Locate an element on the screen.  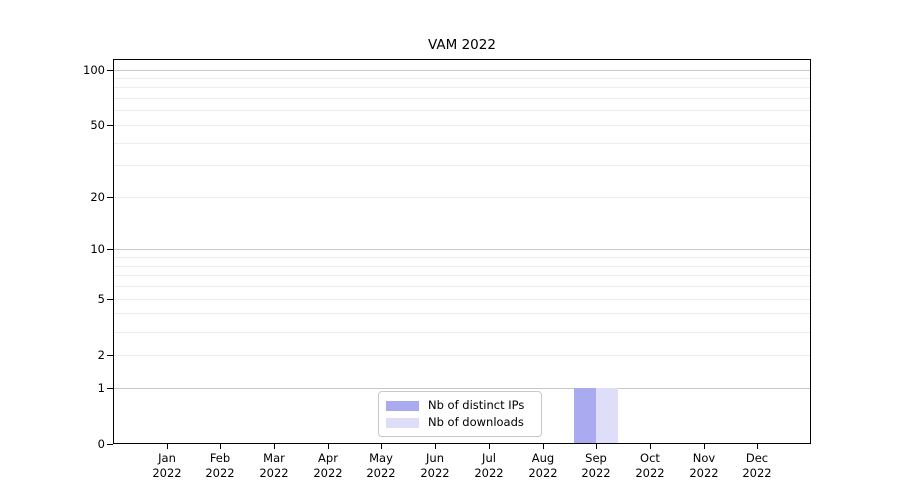
x-tick-label: Nov 2022 is located at coordinates (704, 465).